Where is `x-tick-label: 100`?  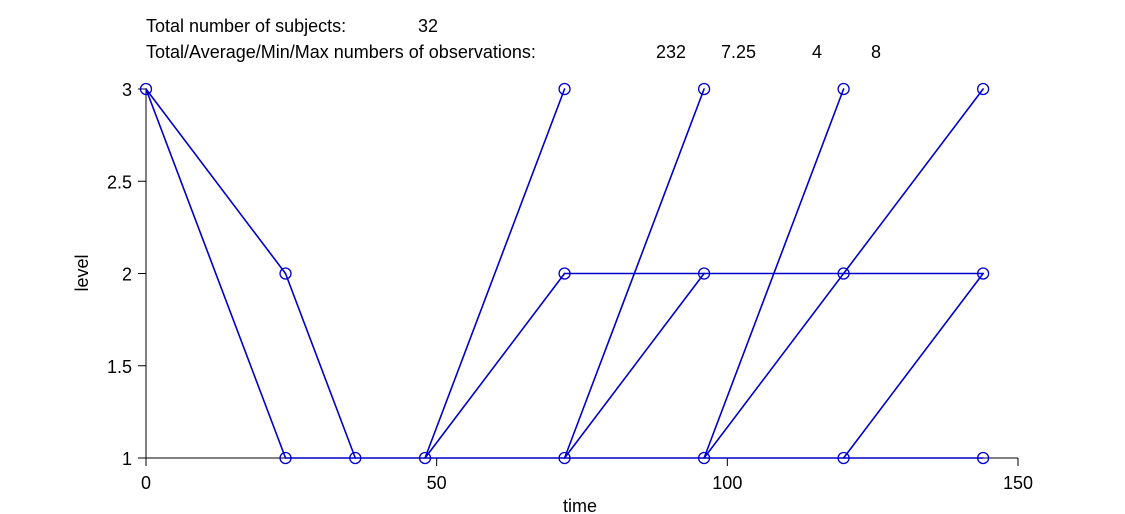 x-tick-label: 100 is located at coordinates (727, 483).